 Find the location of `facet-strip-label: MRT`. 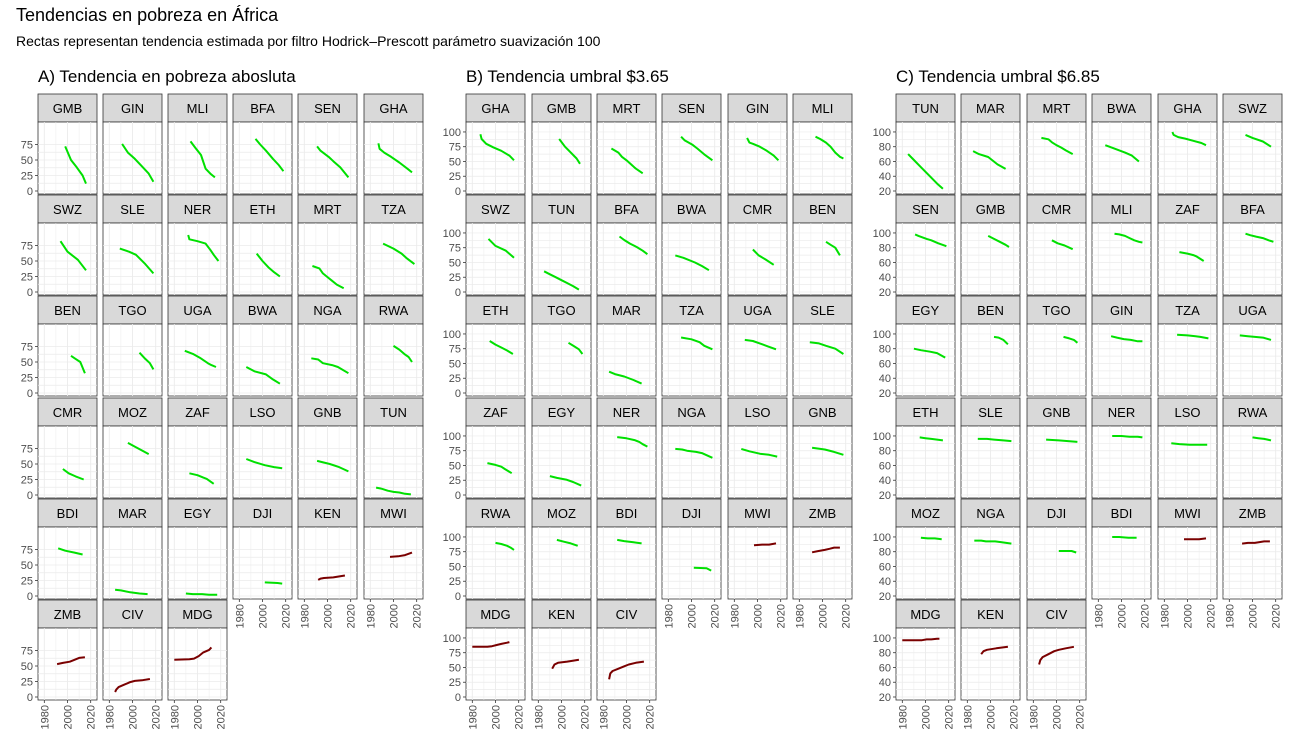

facet-strip-label: MRT is located at coordinates (328, 209).